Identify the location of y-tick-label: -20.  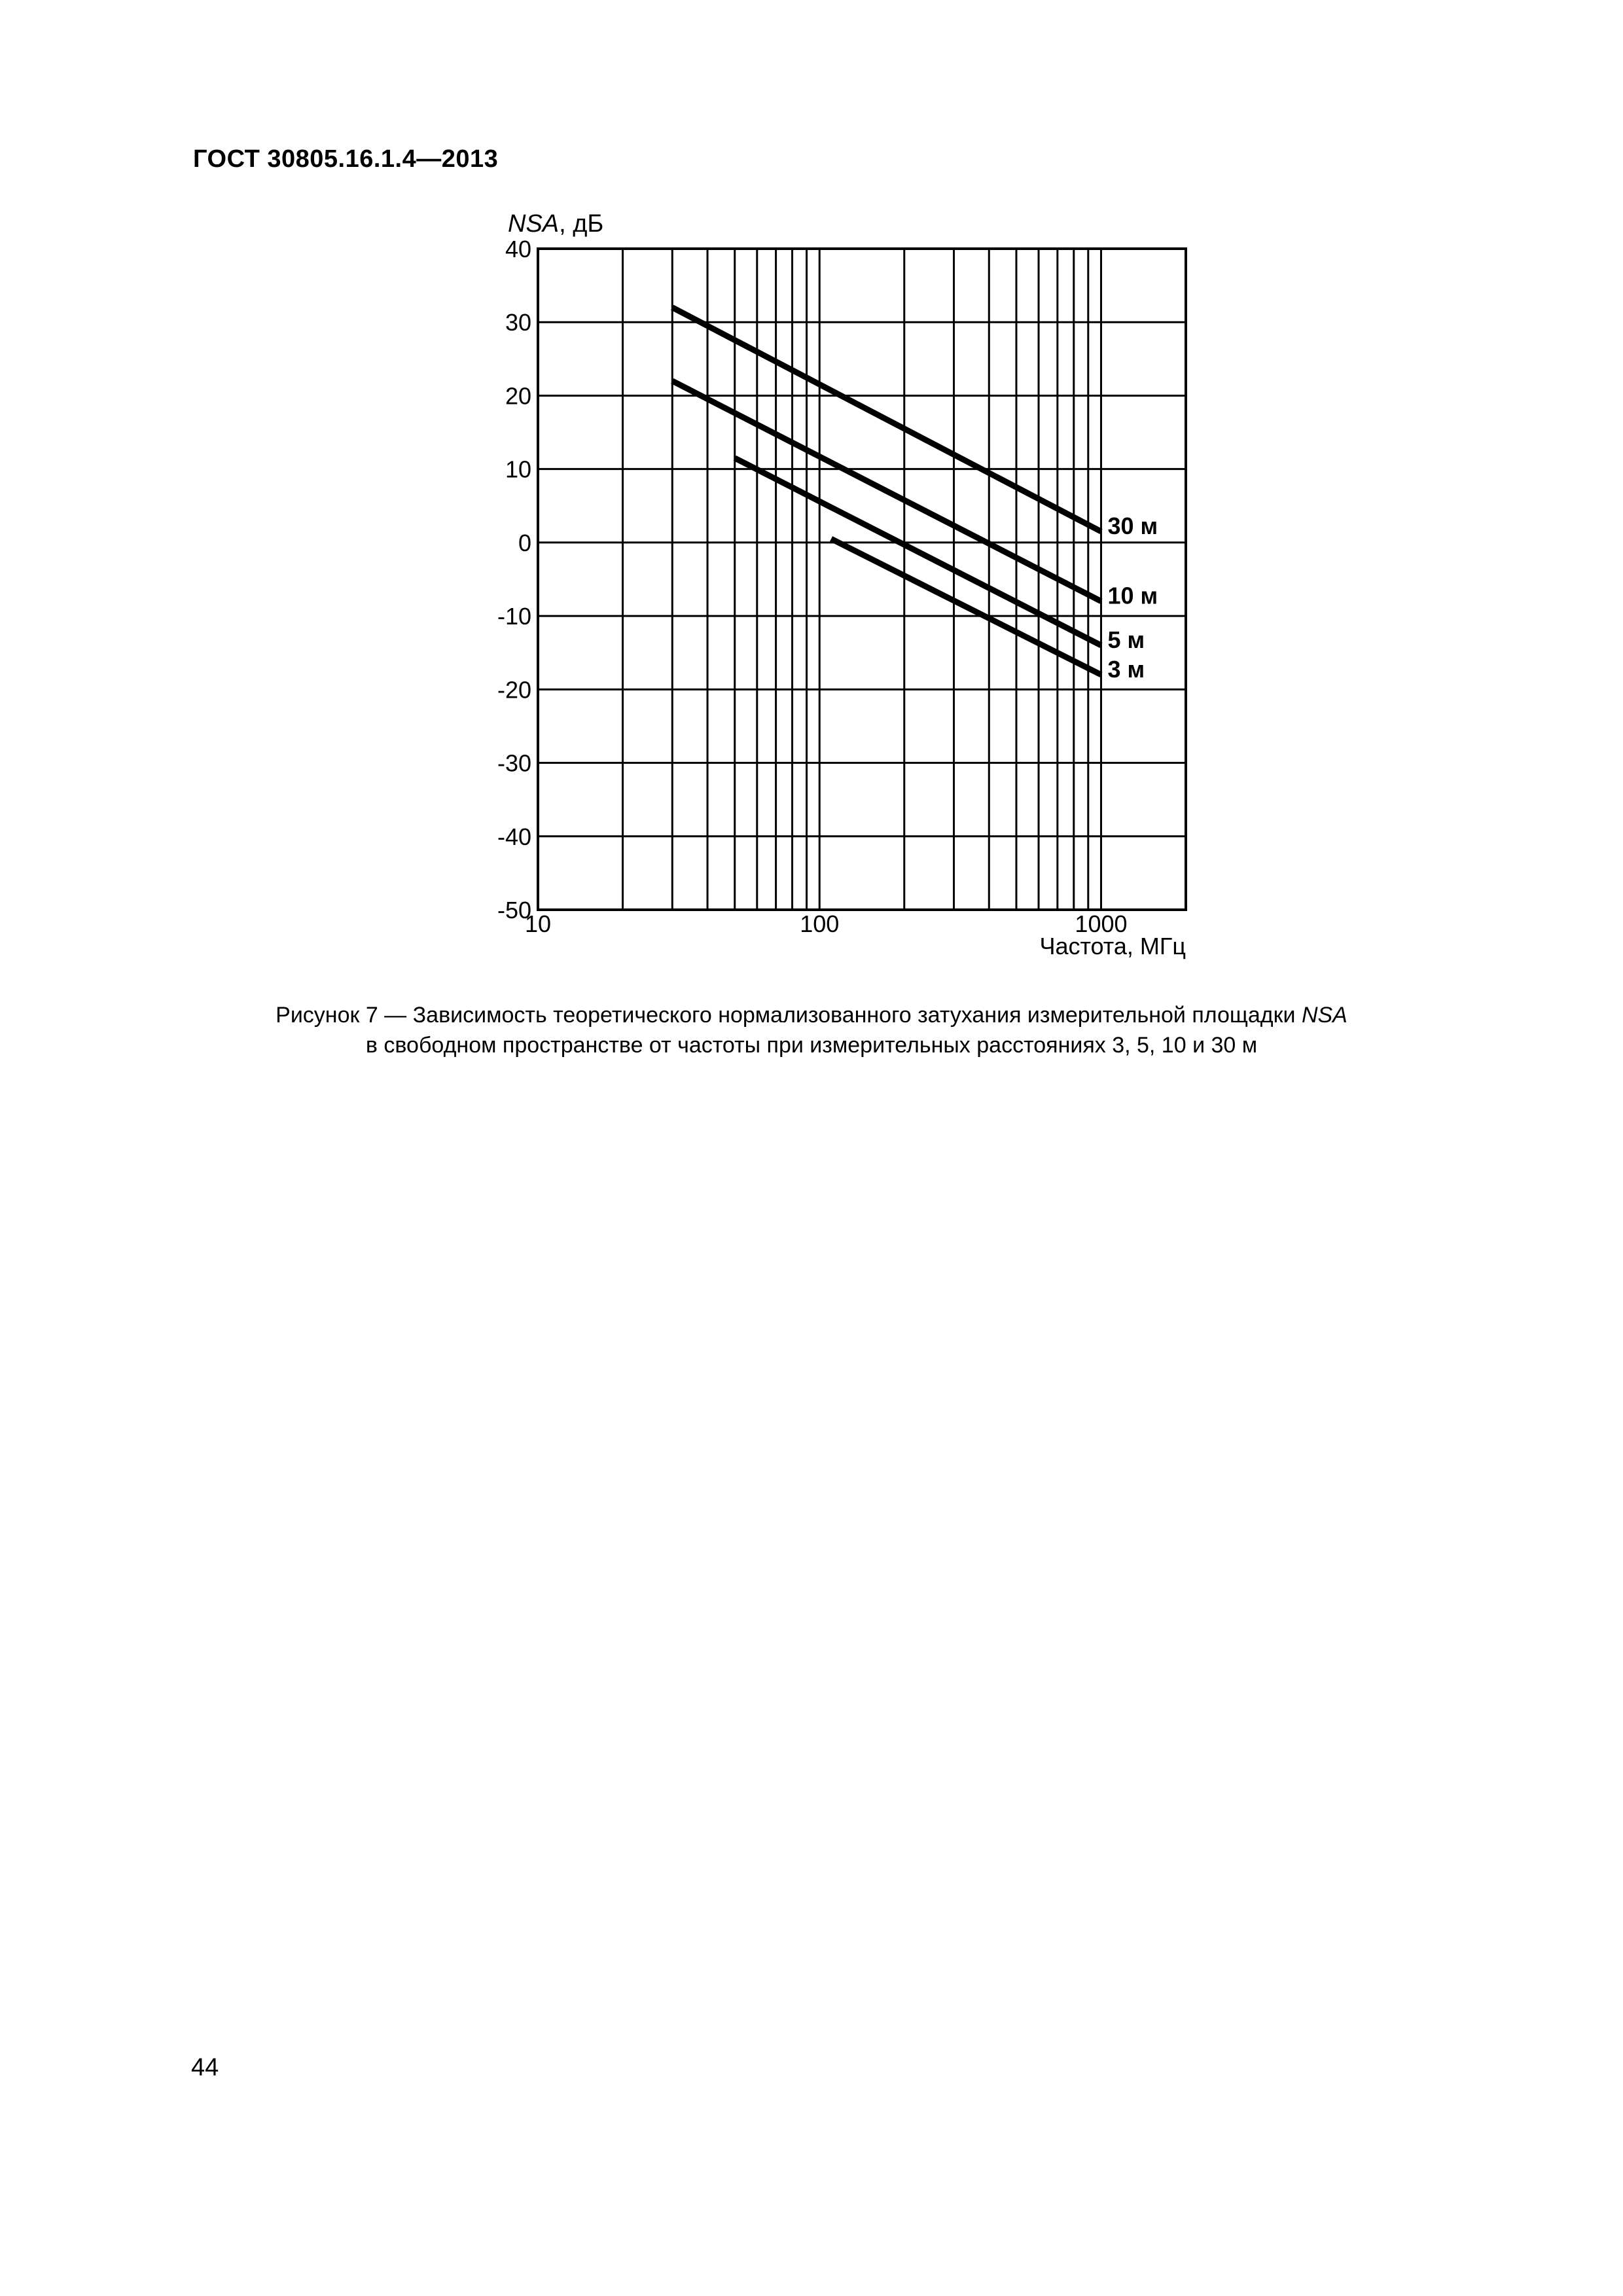
(514, 689).